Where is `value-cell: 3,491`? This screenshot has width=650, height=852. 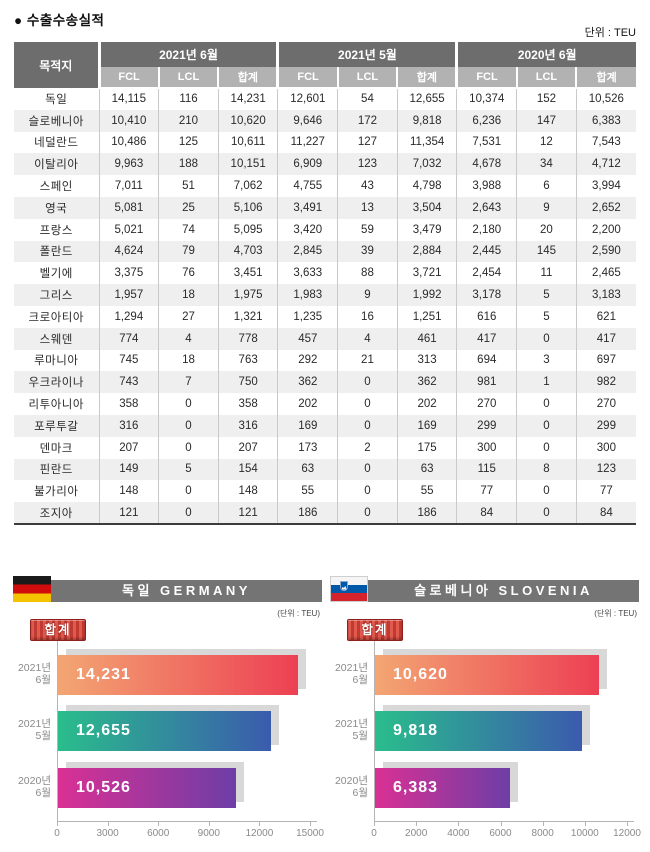
value-cell: 3,491 is located at coordinates (307, 207).